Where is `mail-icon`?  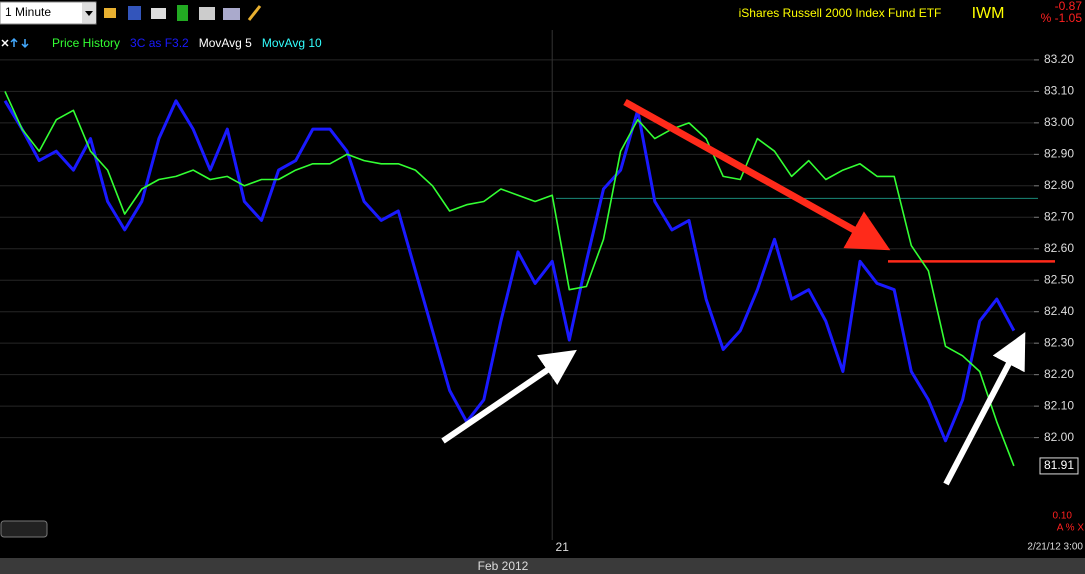 mail-icon is located at coordinates (158, 13).